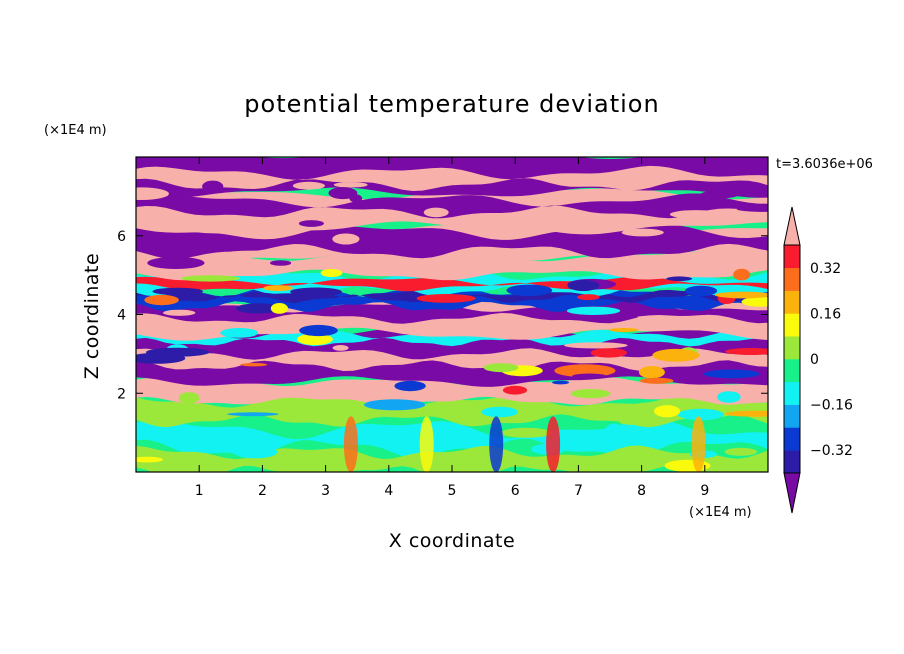 The image size is (904, 654). What do you see at coordinates (825, 269) in the screenshot?
I see `colorbar-label: 0.32` at bounding box center [825, 269].